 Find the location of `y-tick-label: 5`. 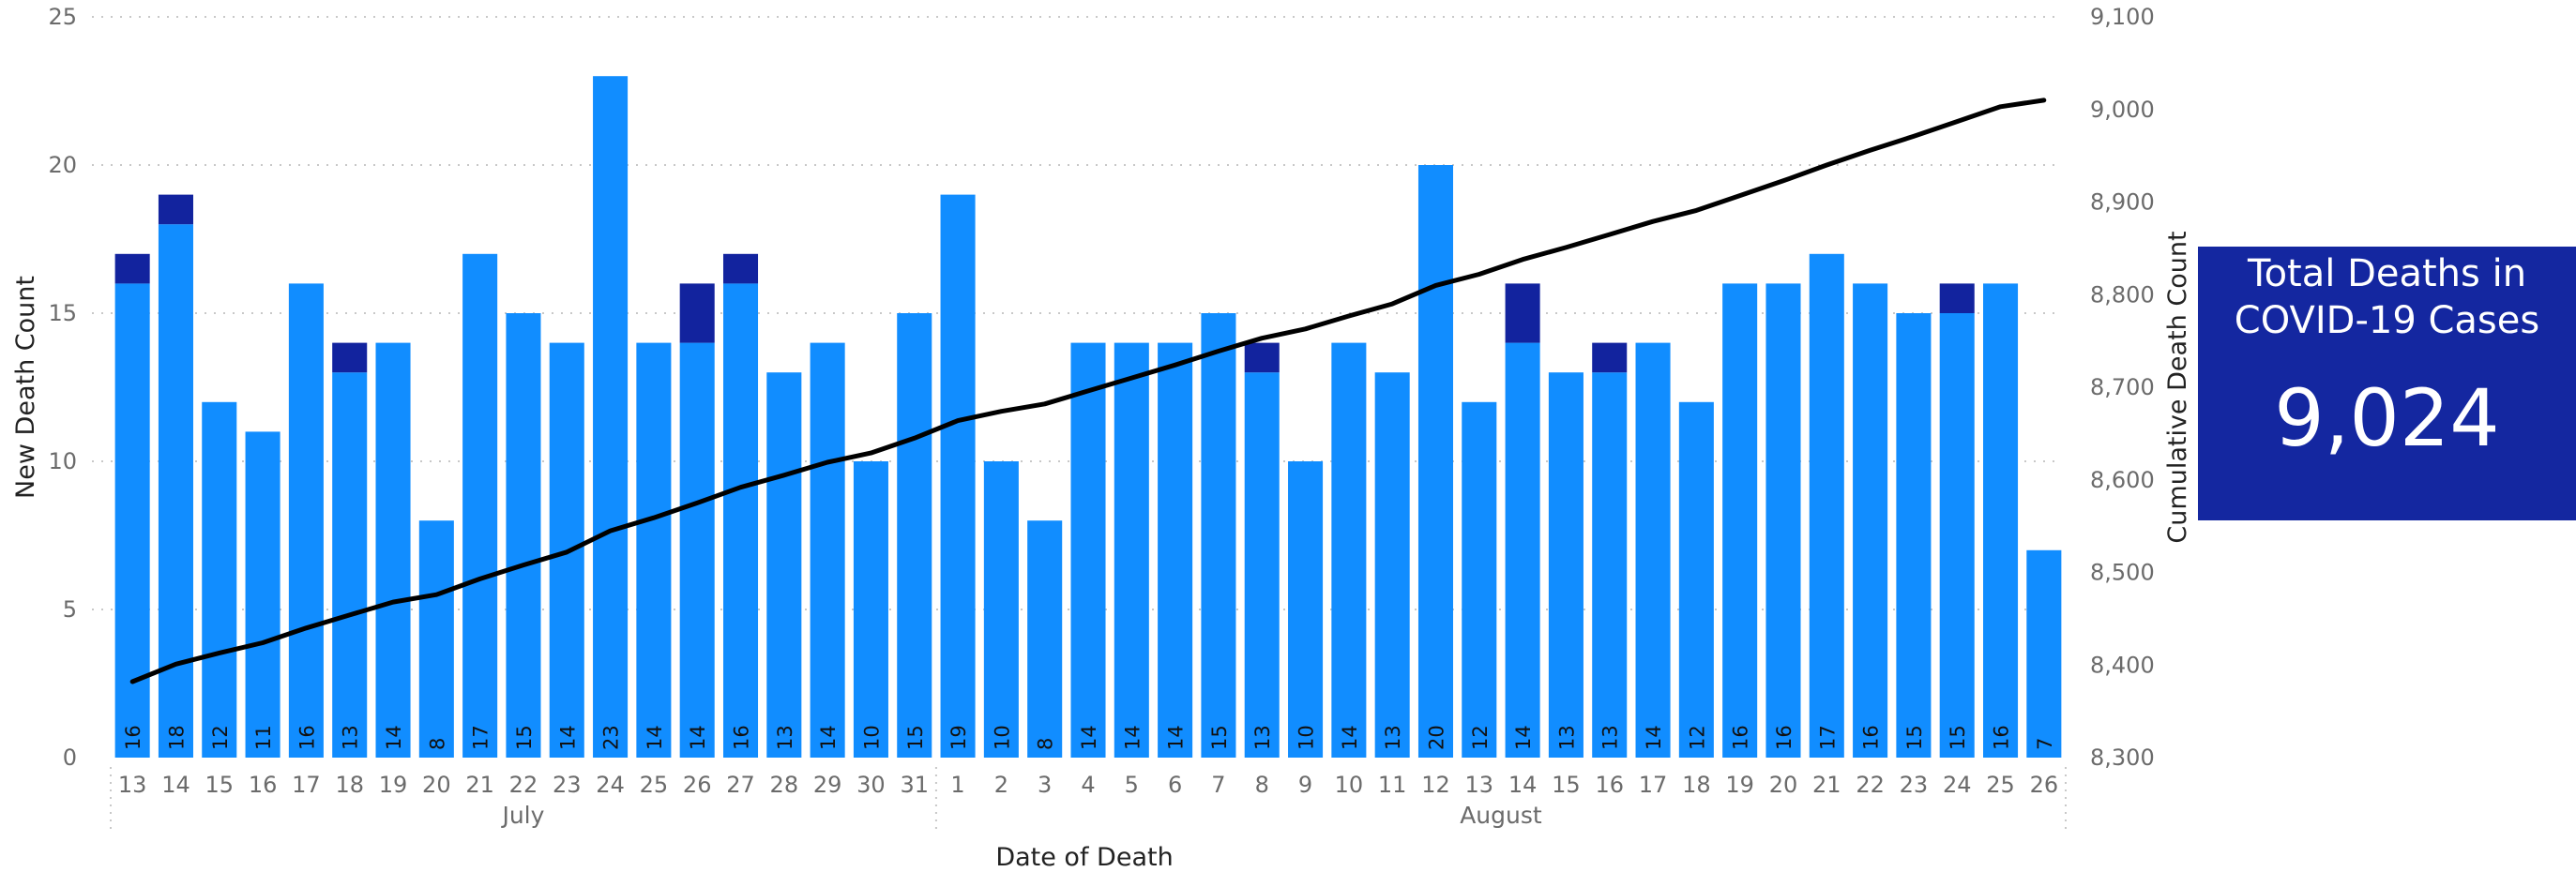

y-tick-label: 5 is located at coordinates (70, 609).